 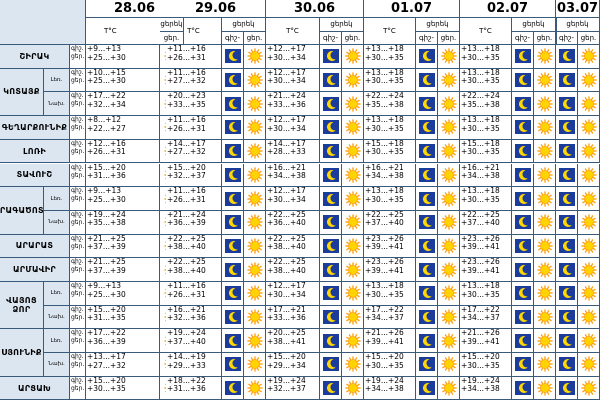 I want to click on night-temp: +14...+19, so click(x=186, y=357).